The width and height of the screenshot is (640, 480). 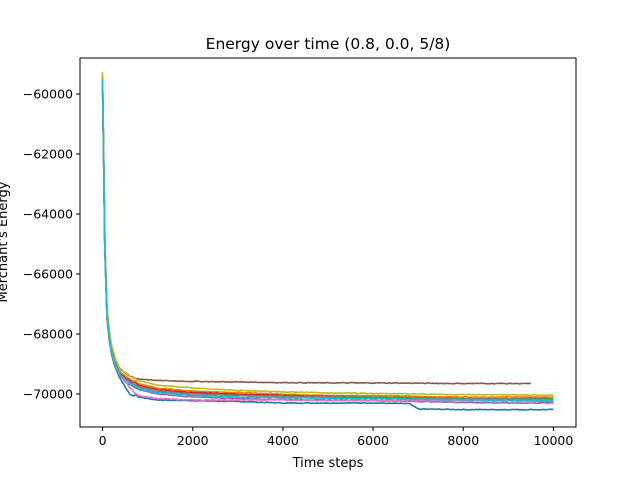 What do you see at coordinates (48, 94) in the screenshot?
I see `y-tick-label: −60000` at bounding box center [48, 94].